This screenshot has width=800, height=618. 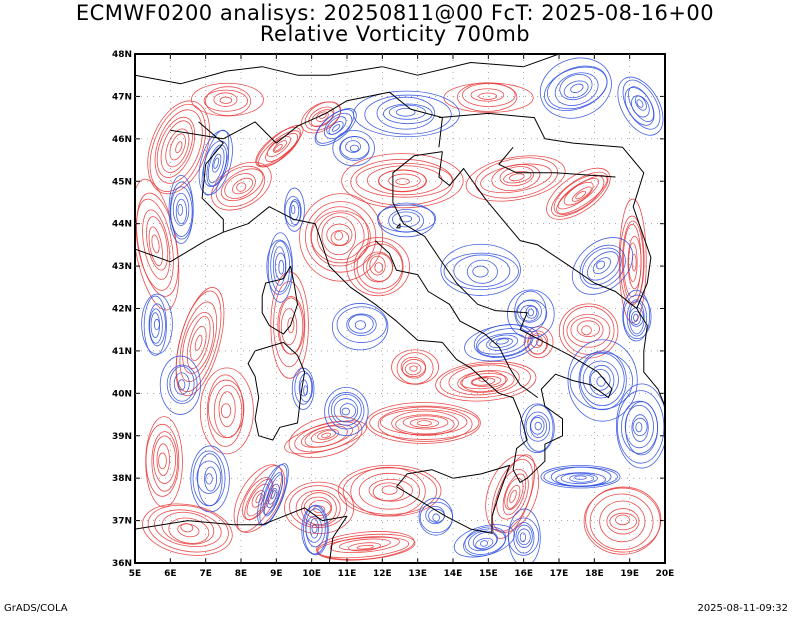 What do you see at coordinates (398, 226) in the screenshot?
I see `san-marino` at bounding box center [398, 226].